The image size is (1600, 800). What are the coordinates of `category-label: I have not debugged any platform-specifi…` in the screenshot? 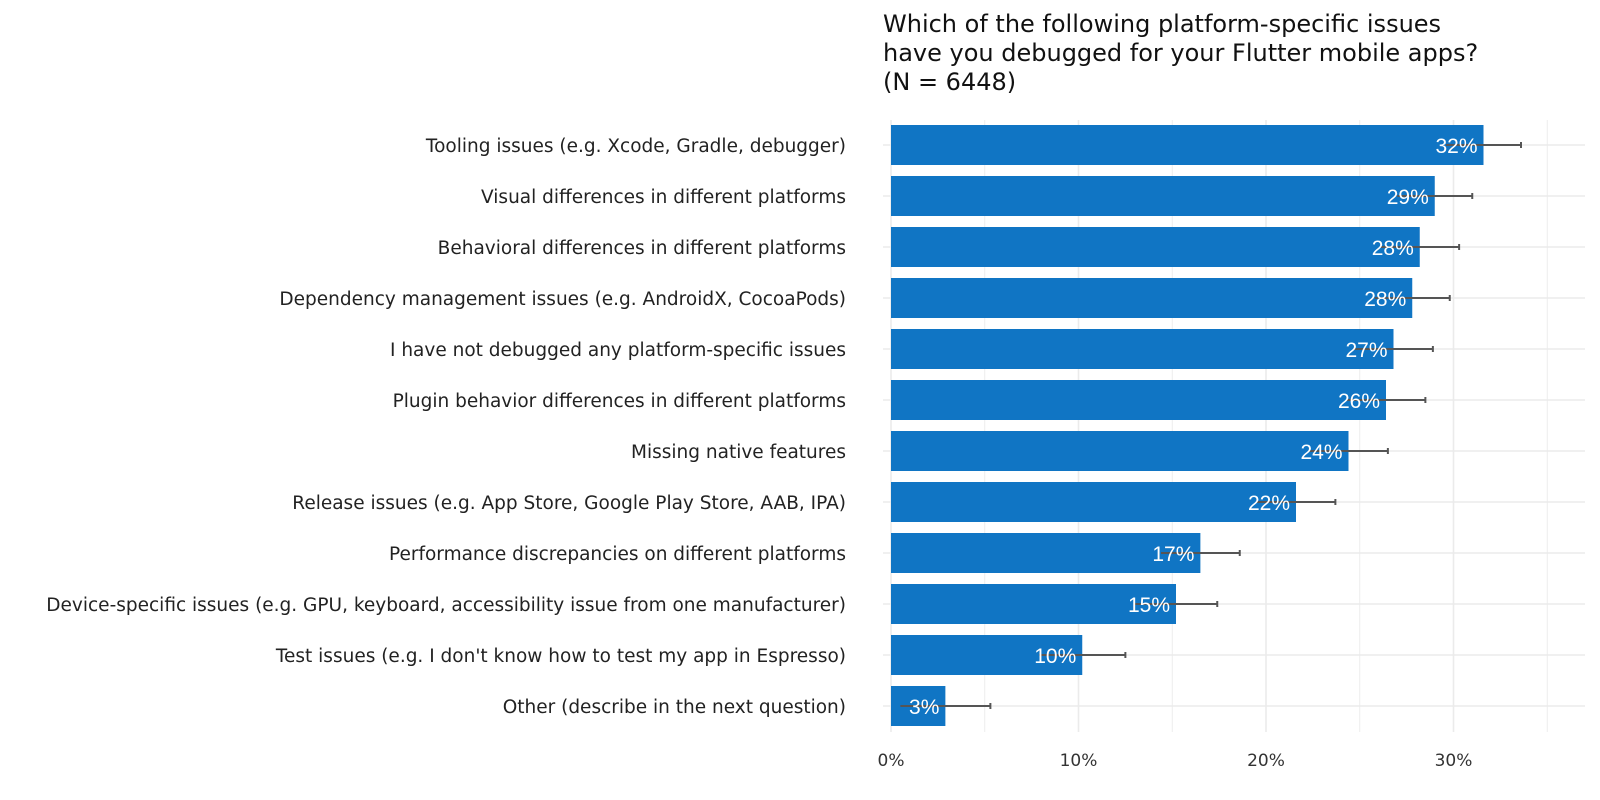 It's located at (618, 350).